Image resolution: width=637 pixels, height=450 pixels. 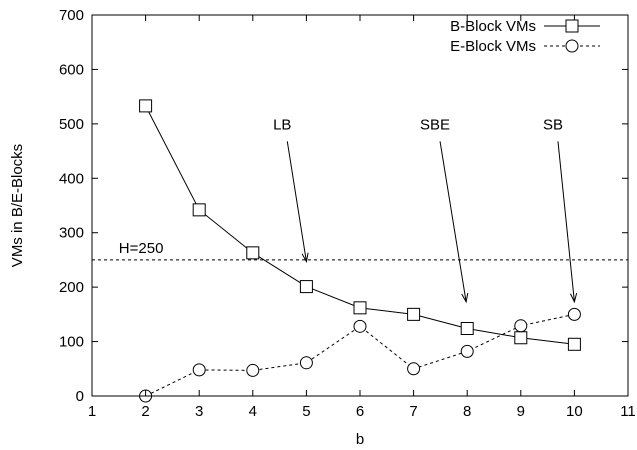 I want to click on y-tick-label: 500, so click(x=71, y=124).